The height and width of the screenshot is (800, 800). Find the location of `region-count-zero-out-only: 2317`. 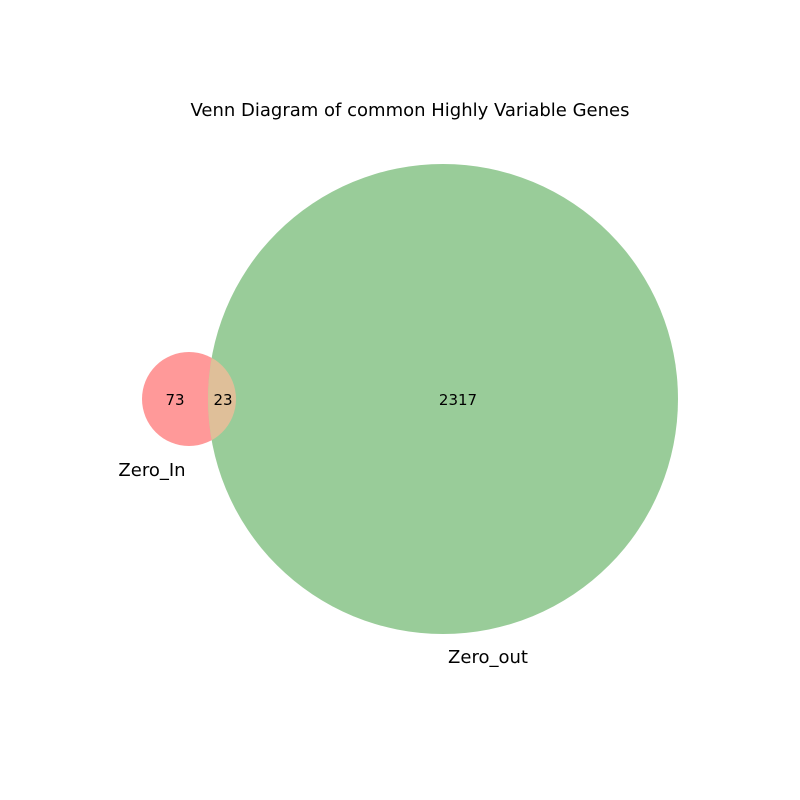

region-count-zero-out-only: 2317 is located at coordinates (458, 400).